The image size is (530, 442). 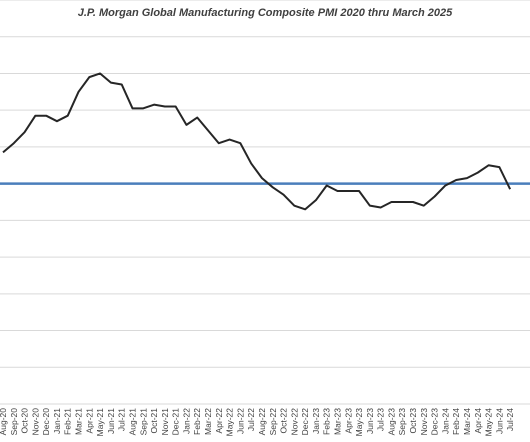 What do you see at coordinates (230, 422) in the screenshot?
I see `x-tick-label: May-22` at bounding box center [230, 422].